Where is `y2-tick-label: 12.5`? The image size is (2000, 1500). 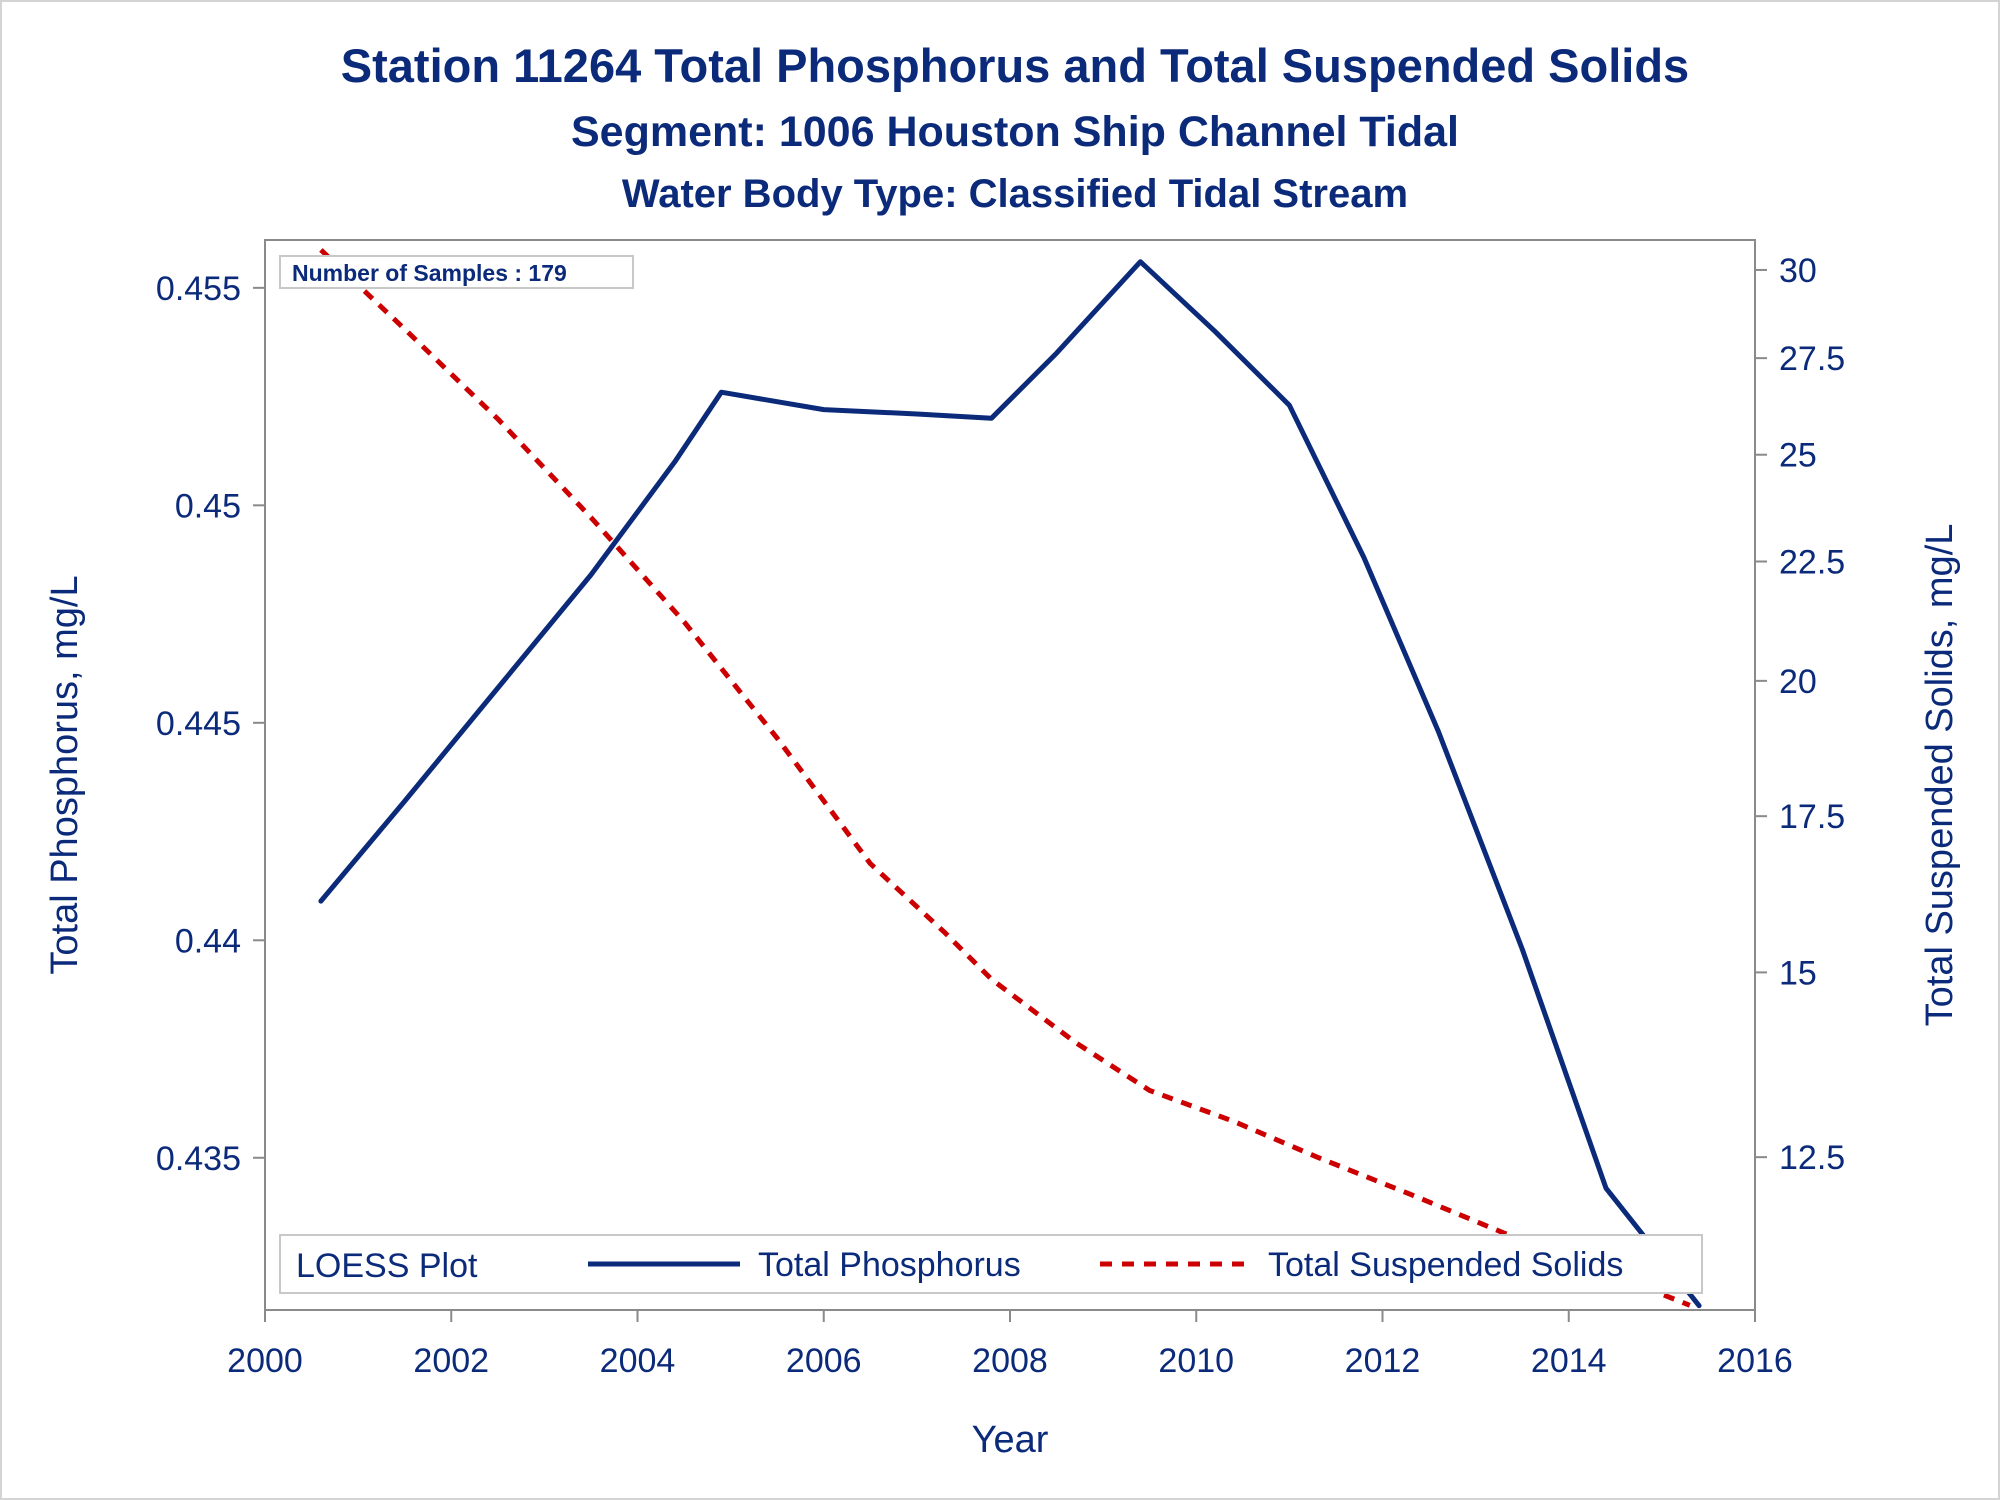 y2-tick-label: 12.5 is located at coordinates (1812, 1158).